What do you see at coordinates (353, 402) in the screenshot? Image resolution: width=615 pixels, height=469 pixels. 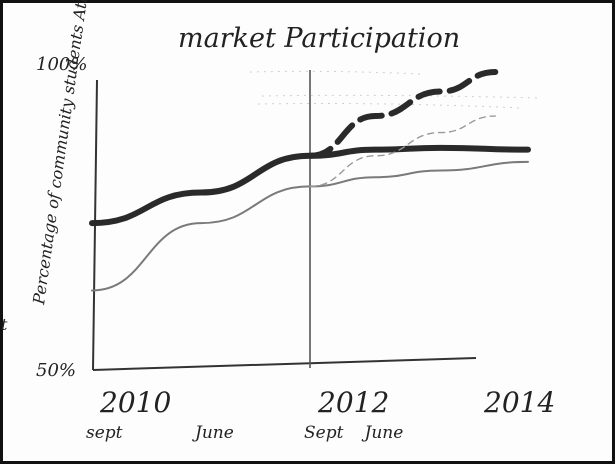 I see `x-tick-label: 2012` at bounding box center [353, 402].